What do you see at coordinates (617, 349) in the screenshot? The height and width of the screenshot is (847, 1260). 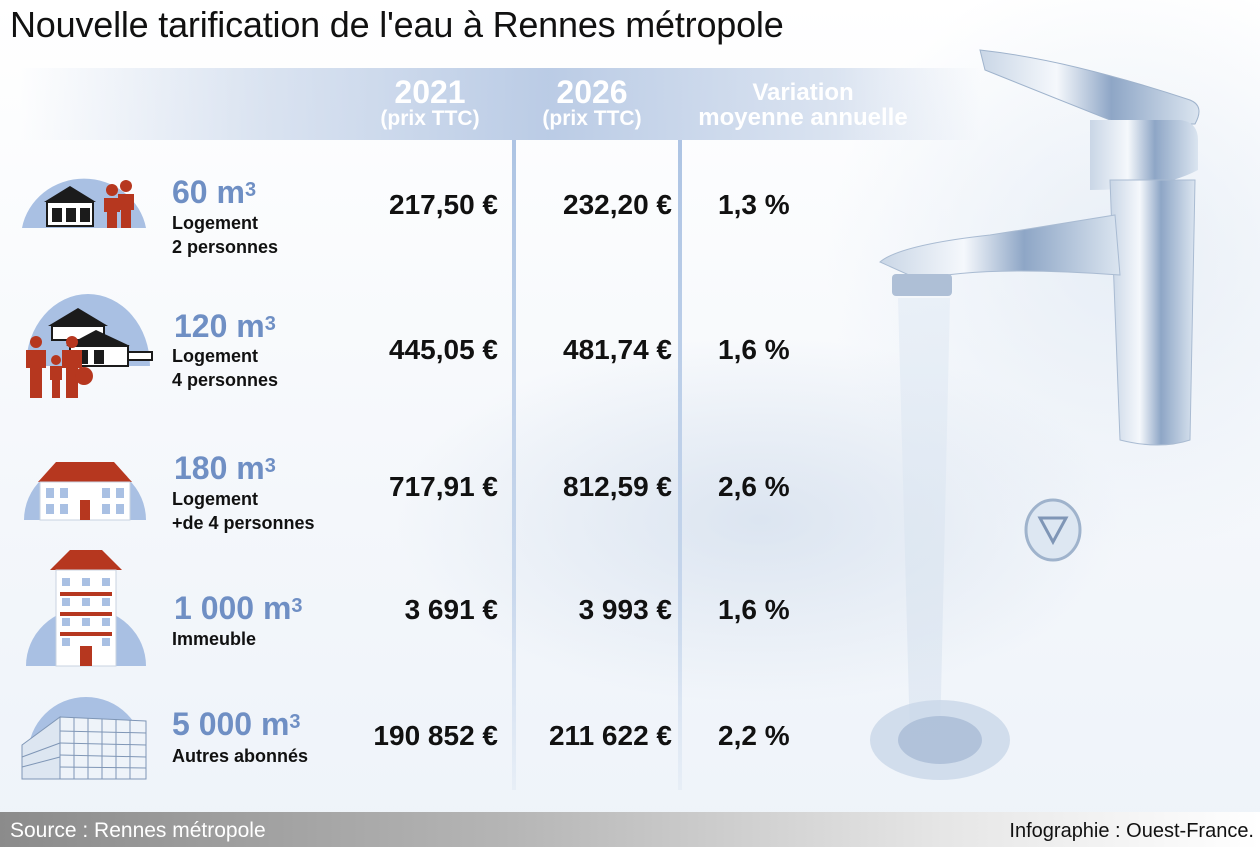 I see `price-2026: 481,74 €` at bounding box center [617, 349].